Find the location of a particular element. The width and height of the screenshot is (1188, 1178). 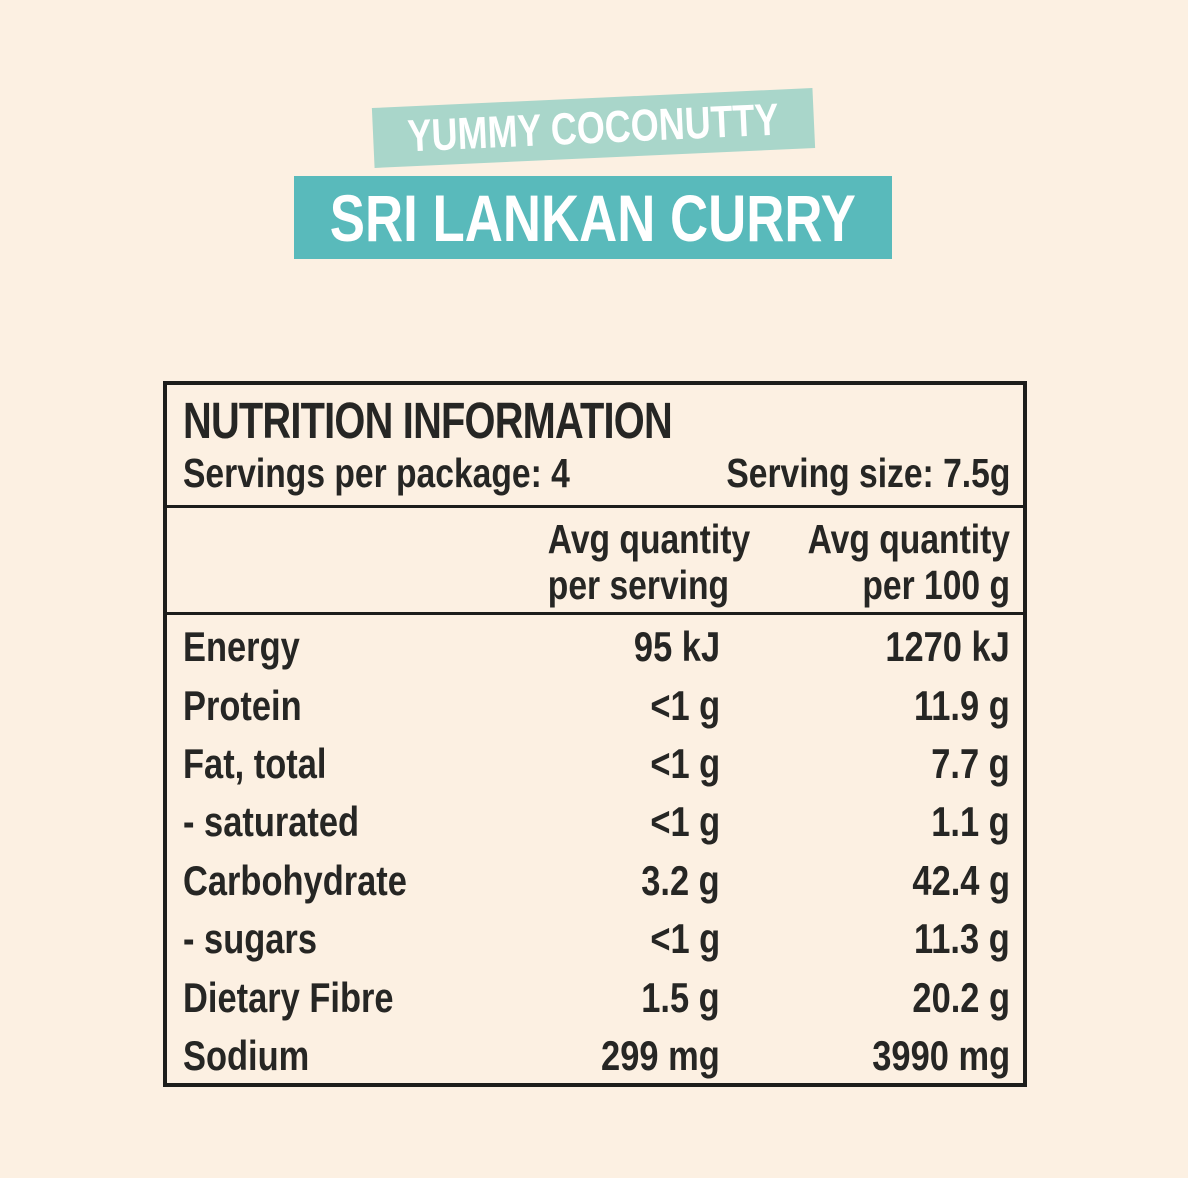

per-serving-value: 3.2 g is located at coordinates (680, 880).